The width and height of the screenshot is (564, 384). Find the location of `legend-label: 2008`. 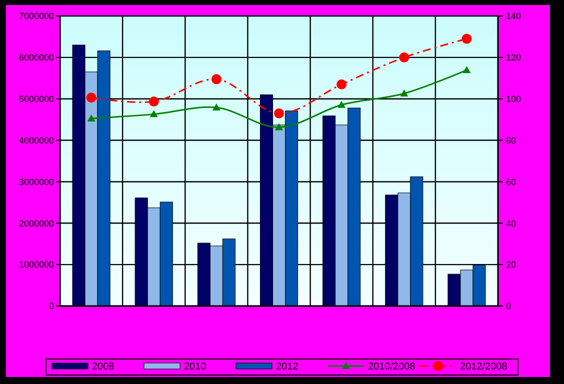

legend-label: 2008 is located at coordinates (103, 367).